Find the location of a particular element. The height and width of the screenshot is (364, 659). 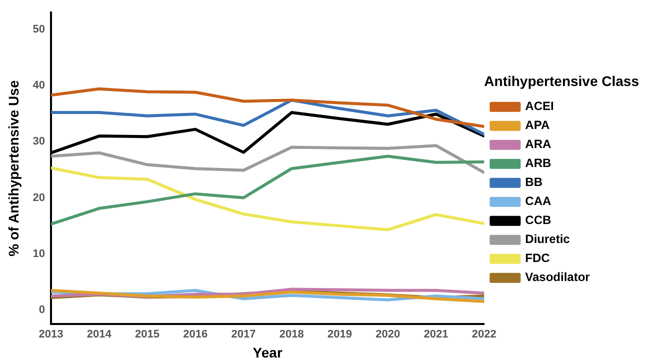

x-tick-label: 2018 is located at coordinates (291, 334).